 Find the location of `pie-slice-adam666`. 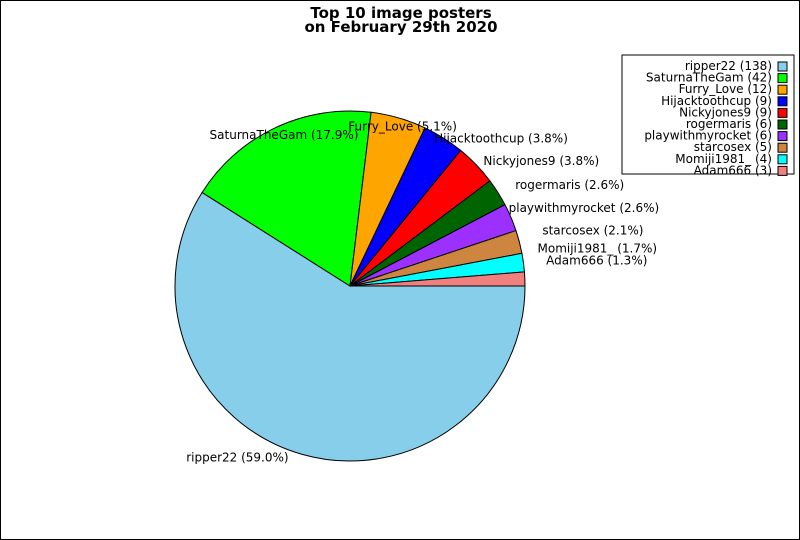

pie-slice-adam666 is located at coordinates (437, 279).